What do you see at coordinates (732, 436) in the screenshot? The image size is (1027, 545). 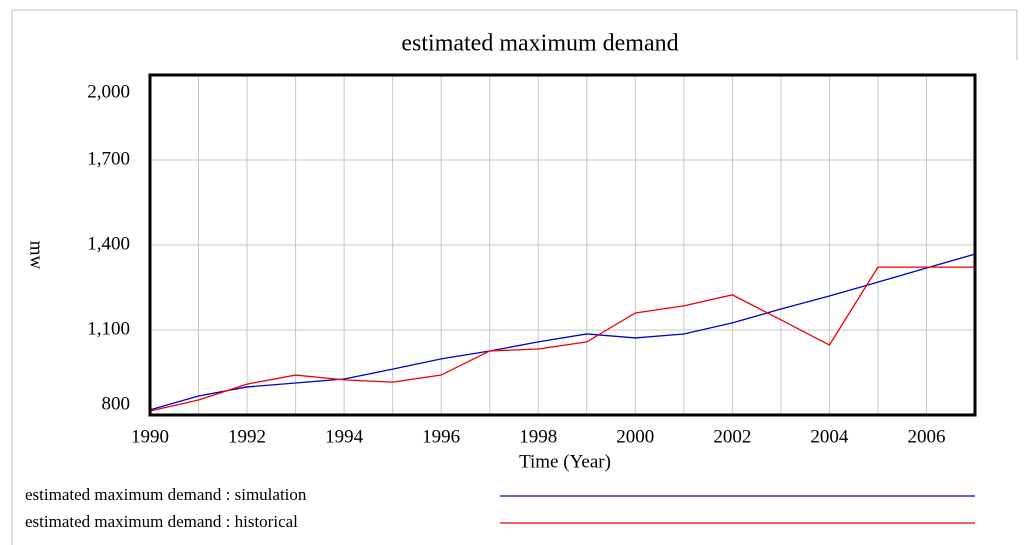 I see `x-tick-label: 2002` at bounding box center [732, 436].